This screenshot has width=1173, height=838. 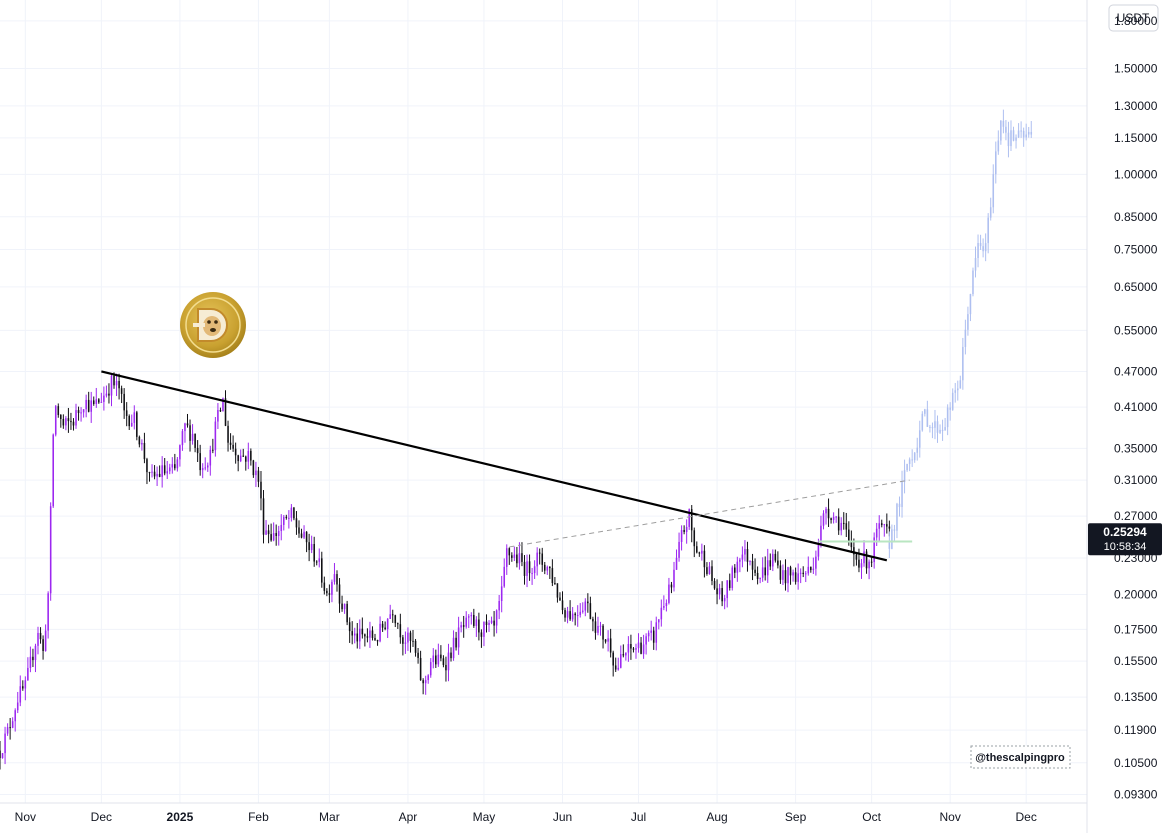 What do you see at coordinates (1136, 595) in the screenshot?
I see `y-tick-label: 0.20000` at bounding box center [1136, 595].